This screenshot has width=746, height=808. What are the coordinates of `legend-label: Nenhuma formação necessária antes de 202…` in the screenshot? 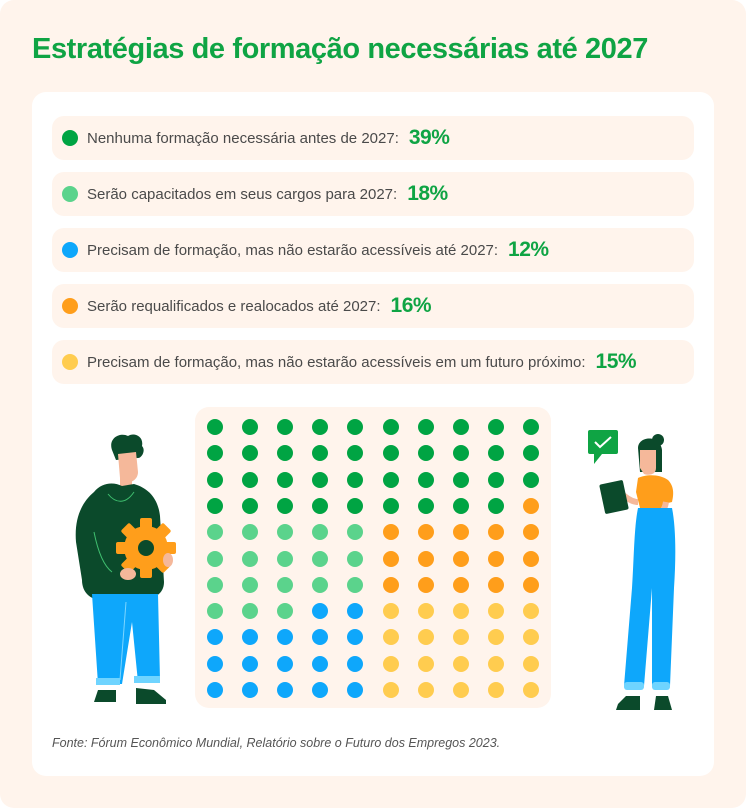 It's located at (243, 138).